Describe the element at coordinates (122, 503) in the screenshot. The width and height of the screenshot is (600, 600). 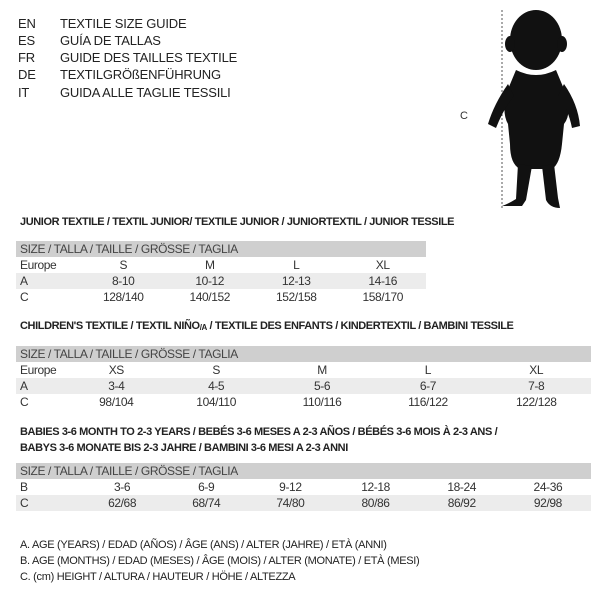
I see `cell: 62/68` at that location.